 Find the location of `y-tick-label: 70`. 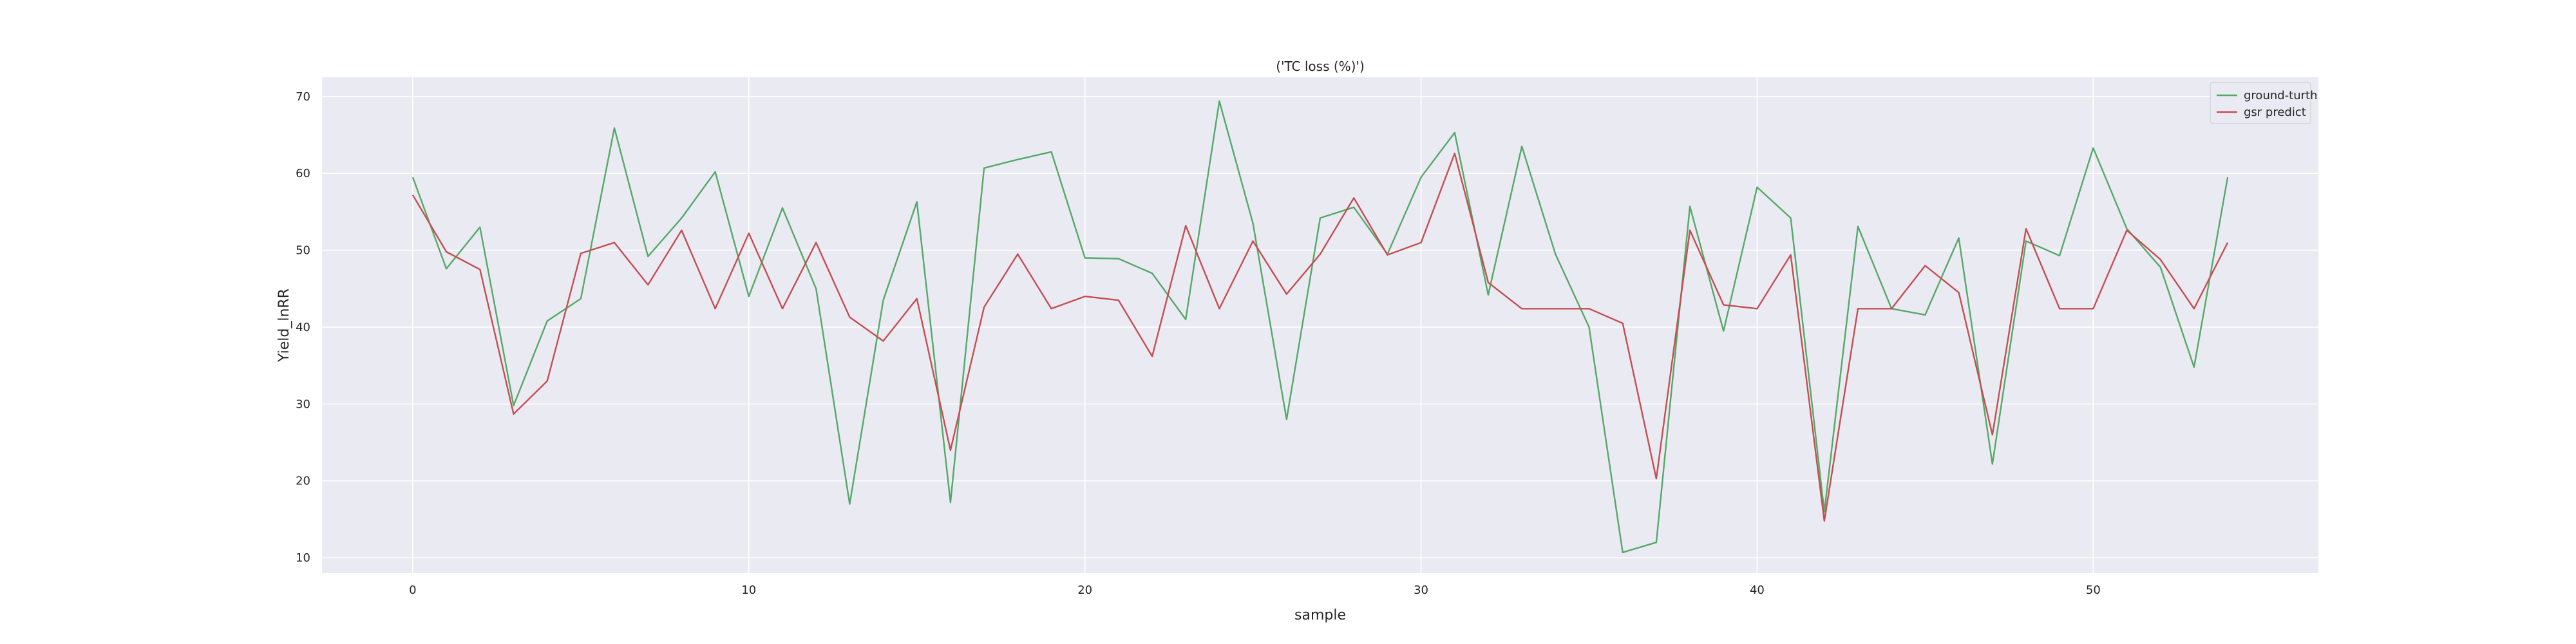

y-tick-label: 70 is located at coordinates (303, 97).